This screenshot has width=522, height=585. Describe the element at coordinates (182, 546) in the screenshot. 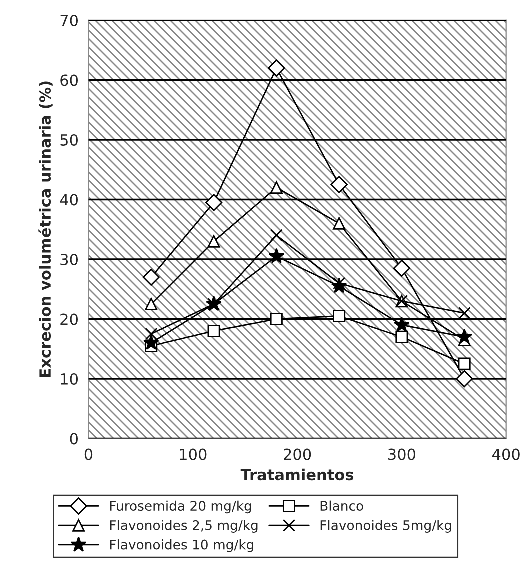

I see `legend-label: Flavonoides 10 mg/kg` at that location.